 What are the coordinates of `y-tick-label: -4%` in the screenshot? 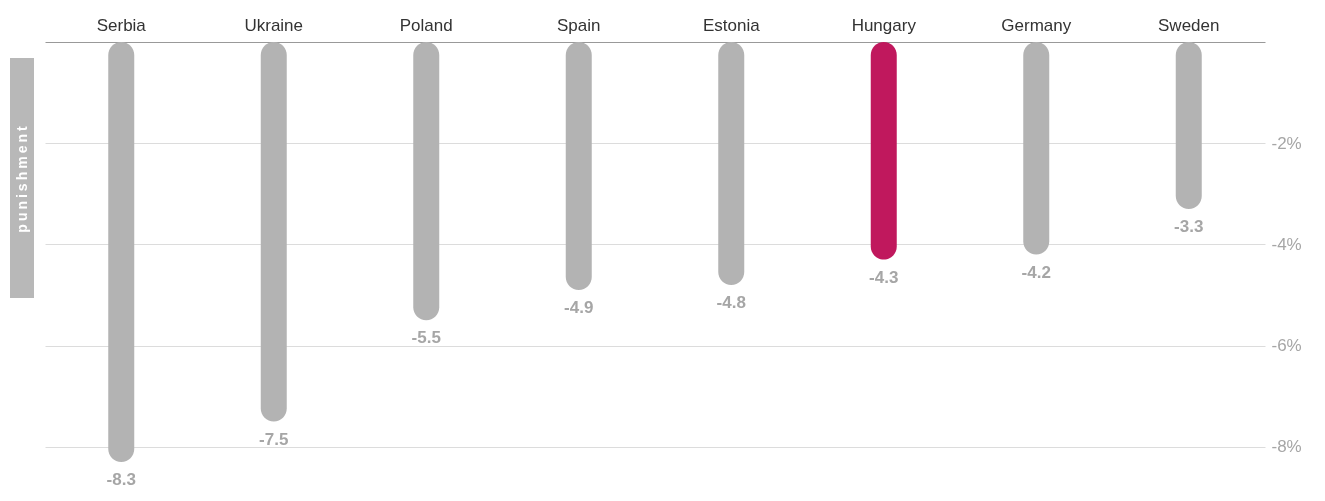 It's located at (1286, 244).